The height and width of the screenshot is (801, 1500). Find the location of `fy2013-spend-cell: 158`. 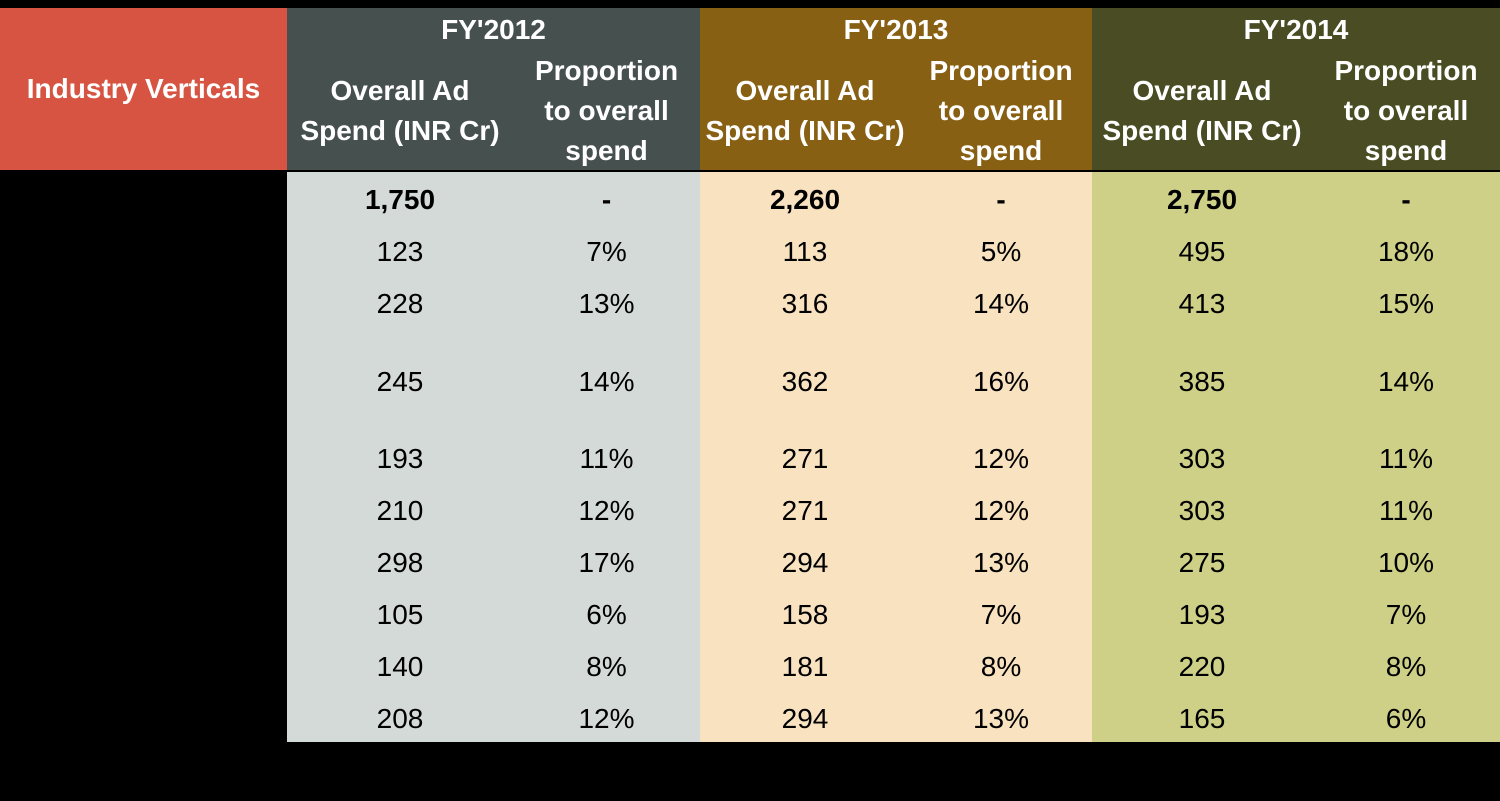

fy2013-spend-cell: 158 is located at coordinates (805, 614).